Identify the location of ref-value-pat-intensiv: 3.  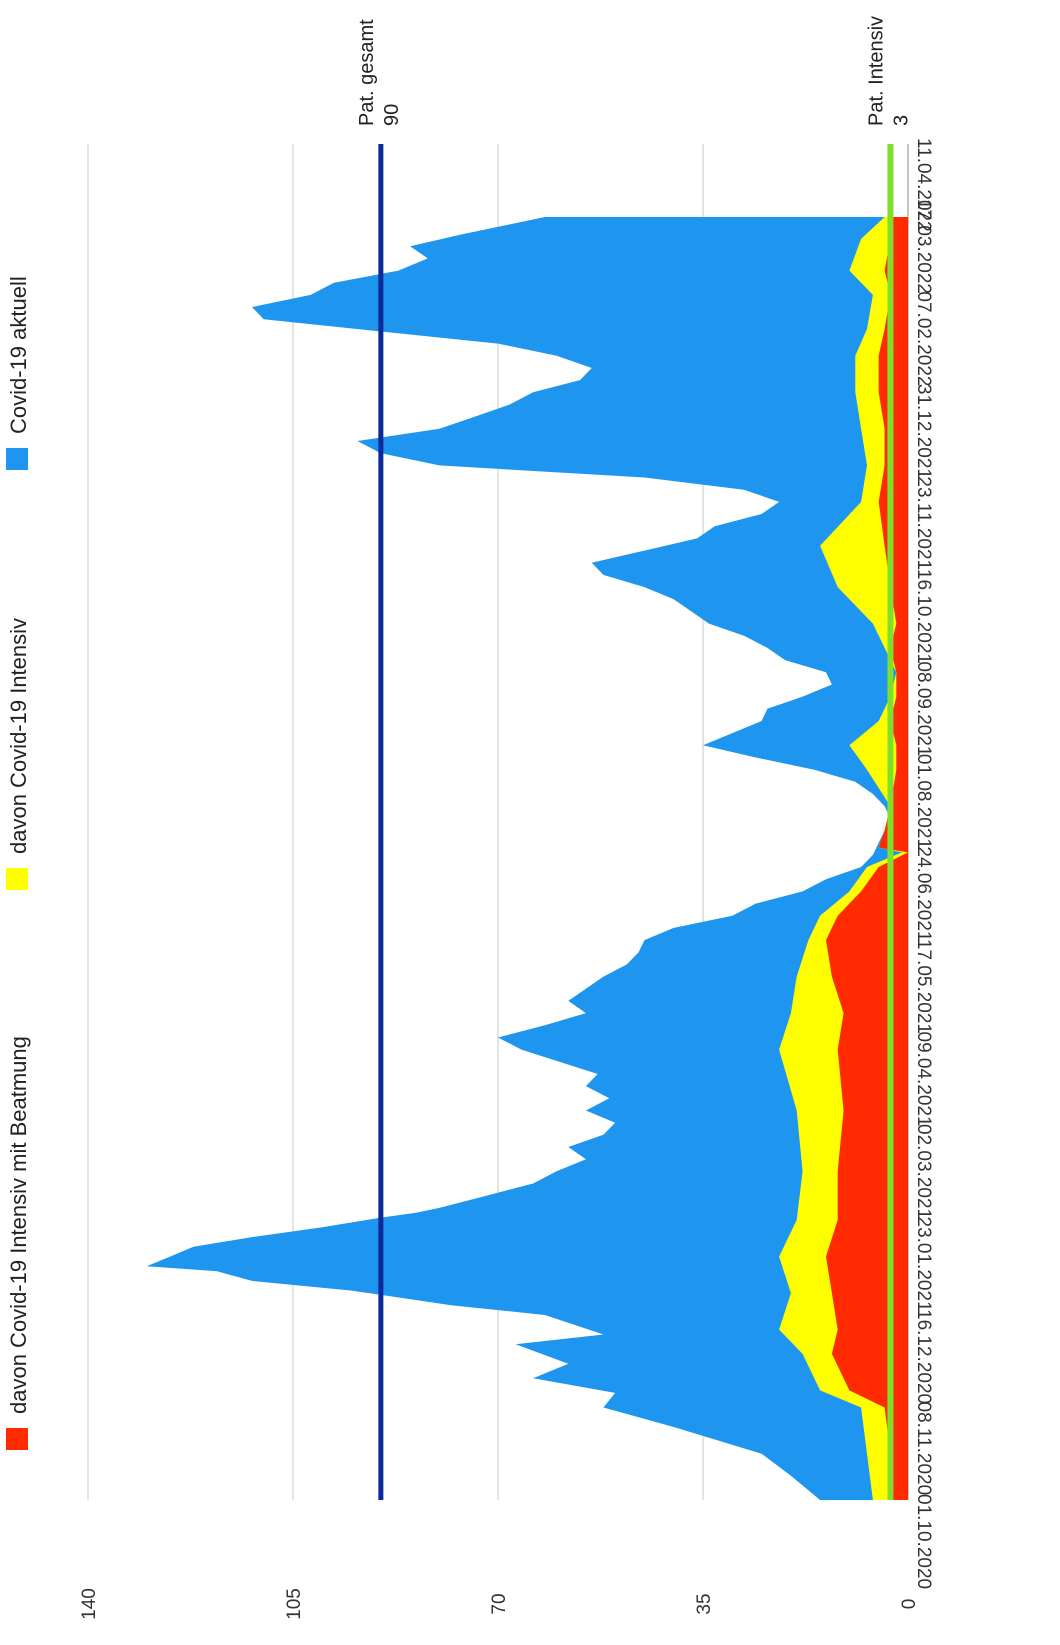
(901, 120).